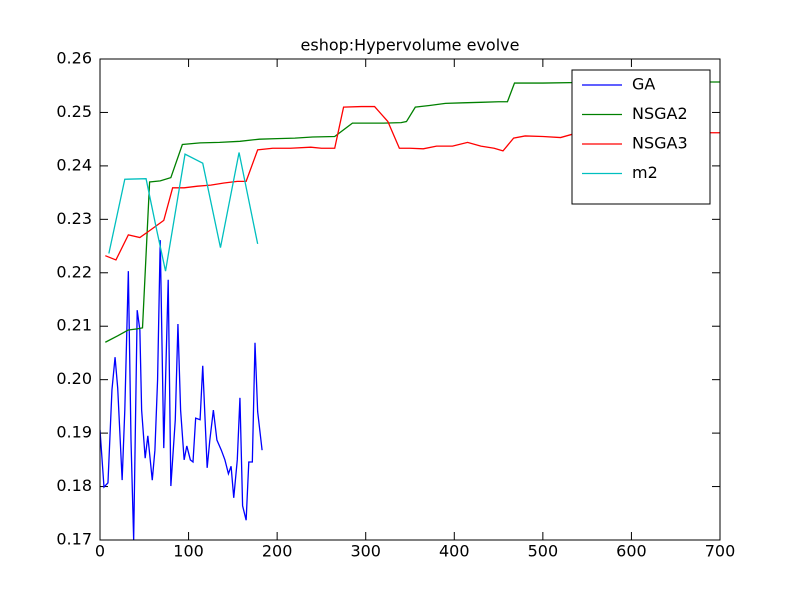 This screenshot has width=800, height=600. Describe the element at coordinates (365, 551) in the screenshot. I see `x-tick-label: 300` at that location.